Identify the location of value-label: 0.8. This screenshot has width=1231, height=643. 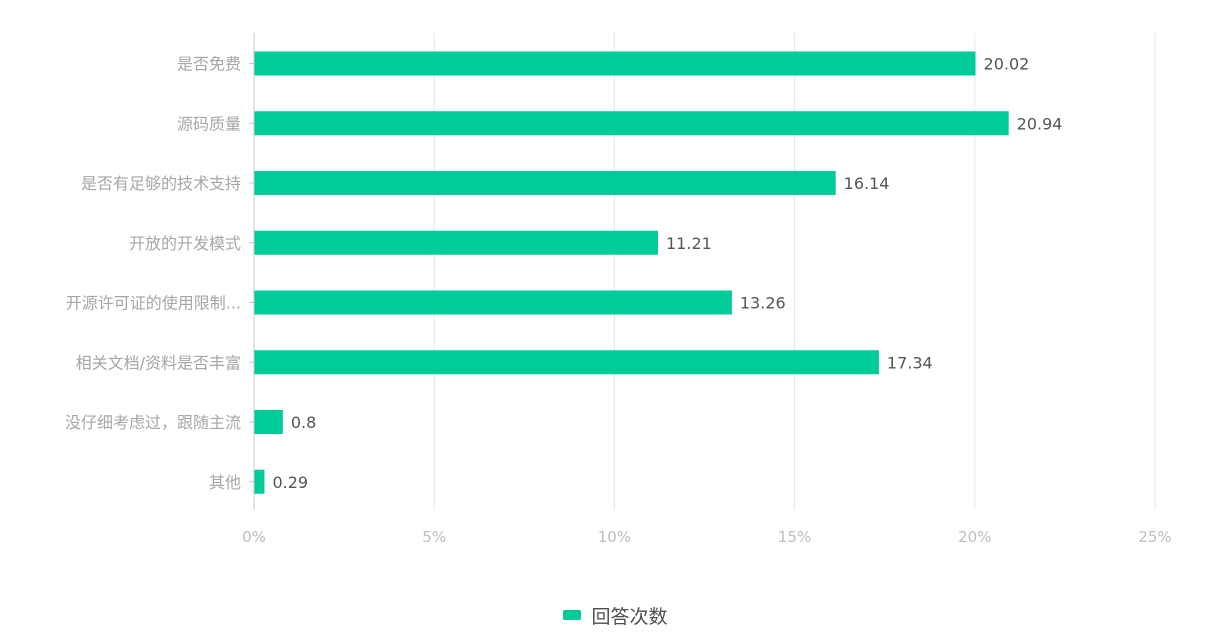
(303, 422).